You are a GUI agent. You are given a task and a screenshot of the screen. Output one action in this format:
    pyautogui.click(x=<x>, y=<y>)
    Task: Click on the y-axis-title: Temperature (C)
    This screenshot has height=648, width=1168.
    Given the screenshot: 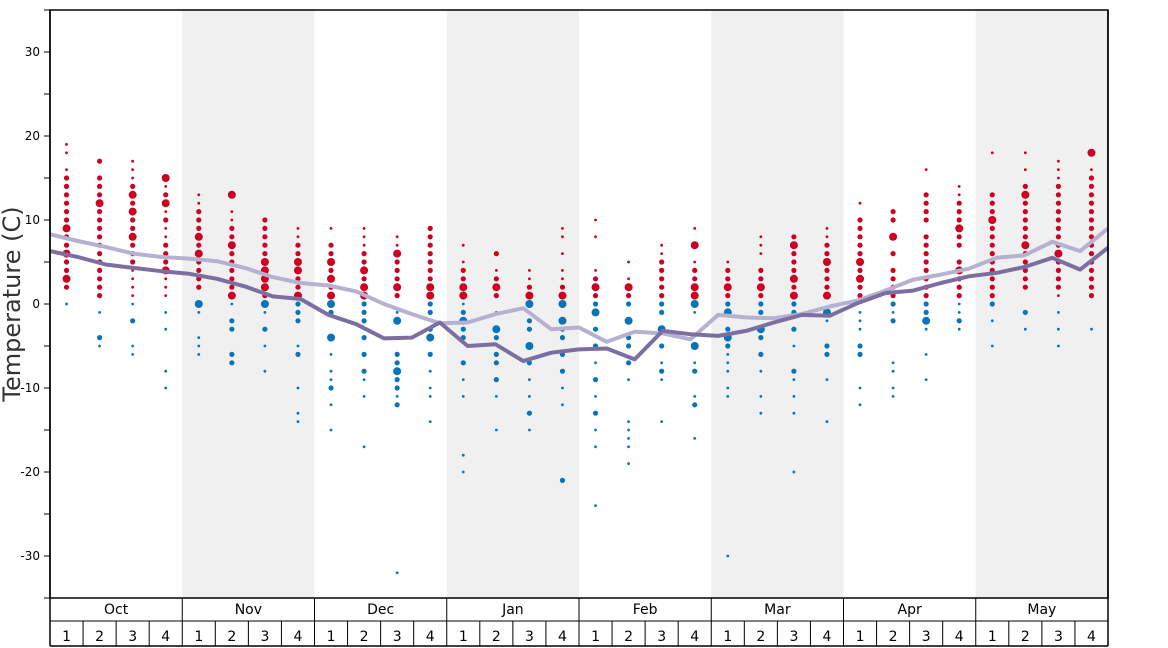 What is the action you would take?
    pyautogui.click(x=13, y=304)
    